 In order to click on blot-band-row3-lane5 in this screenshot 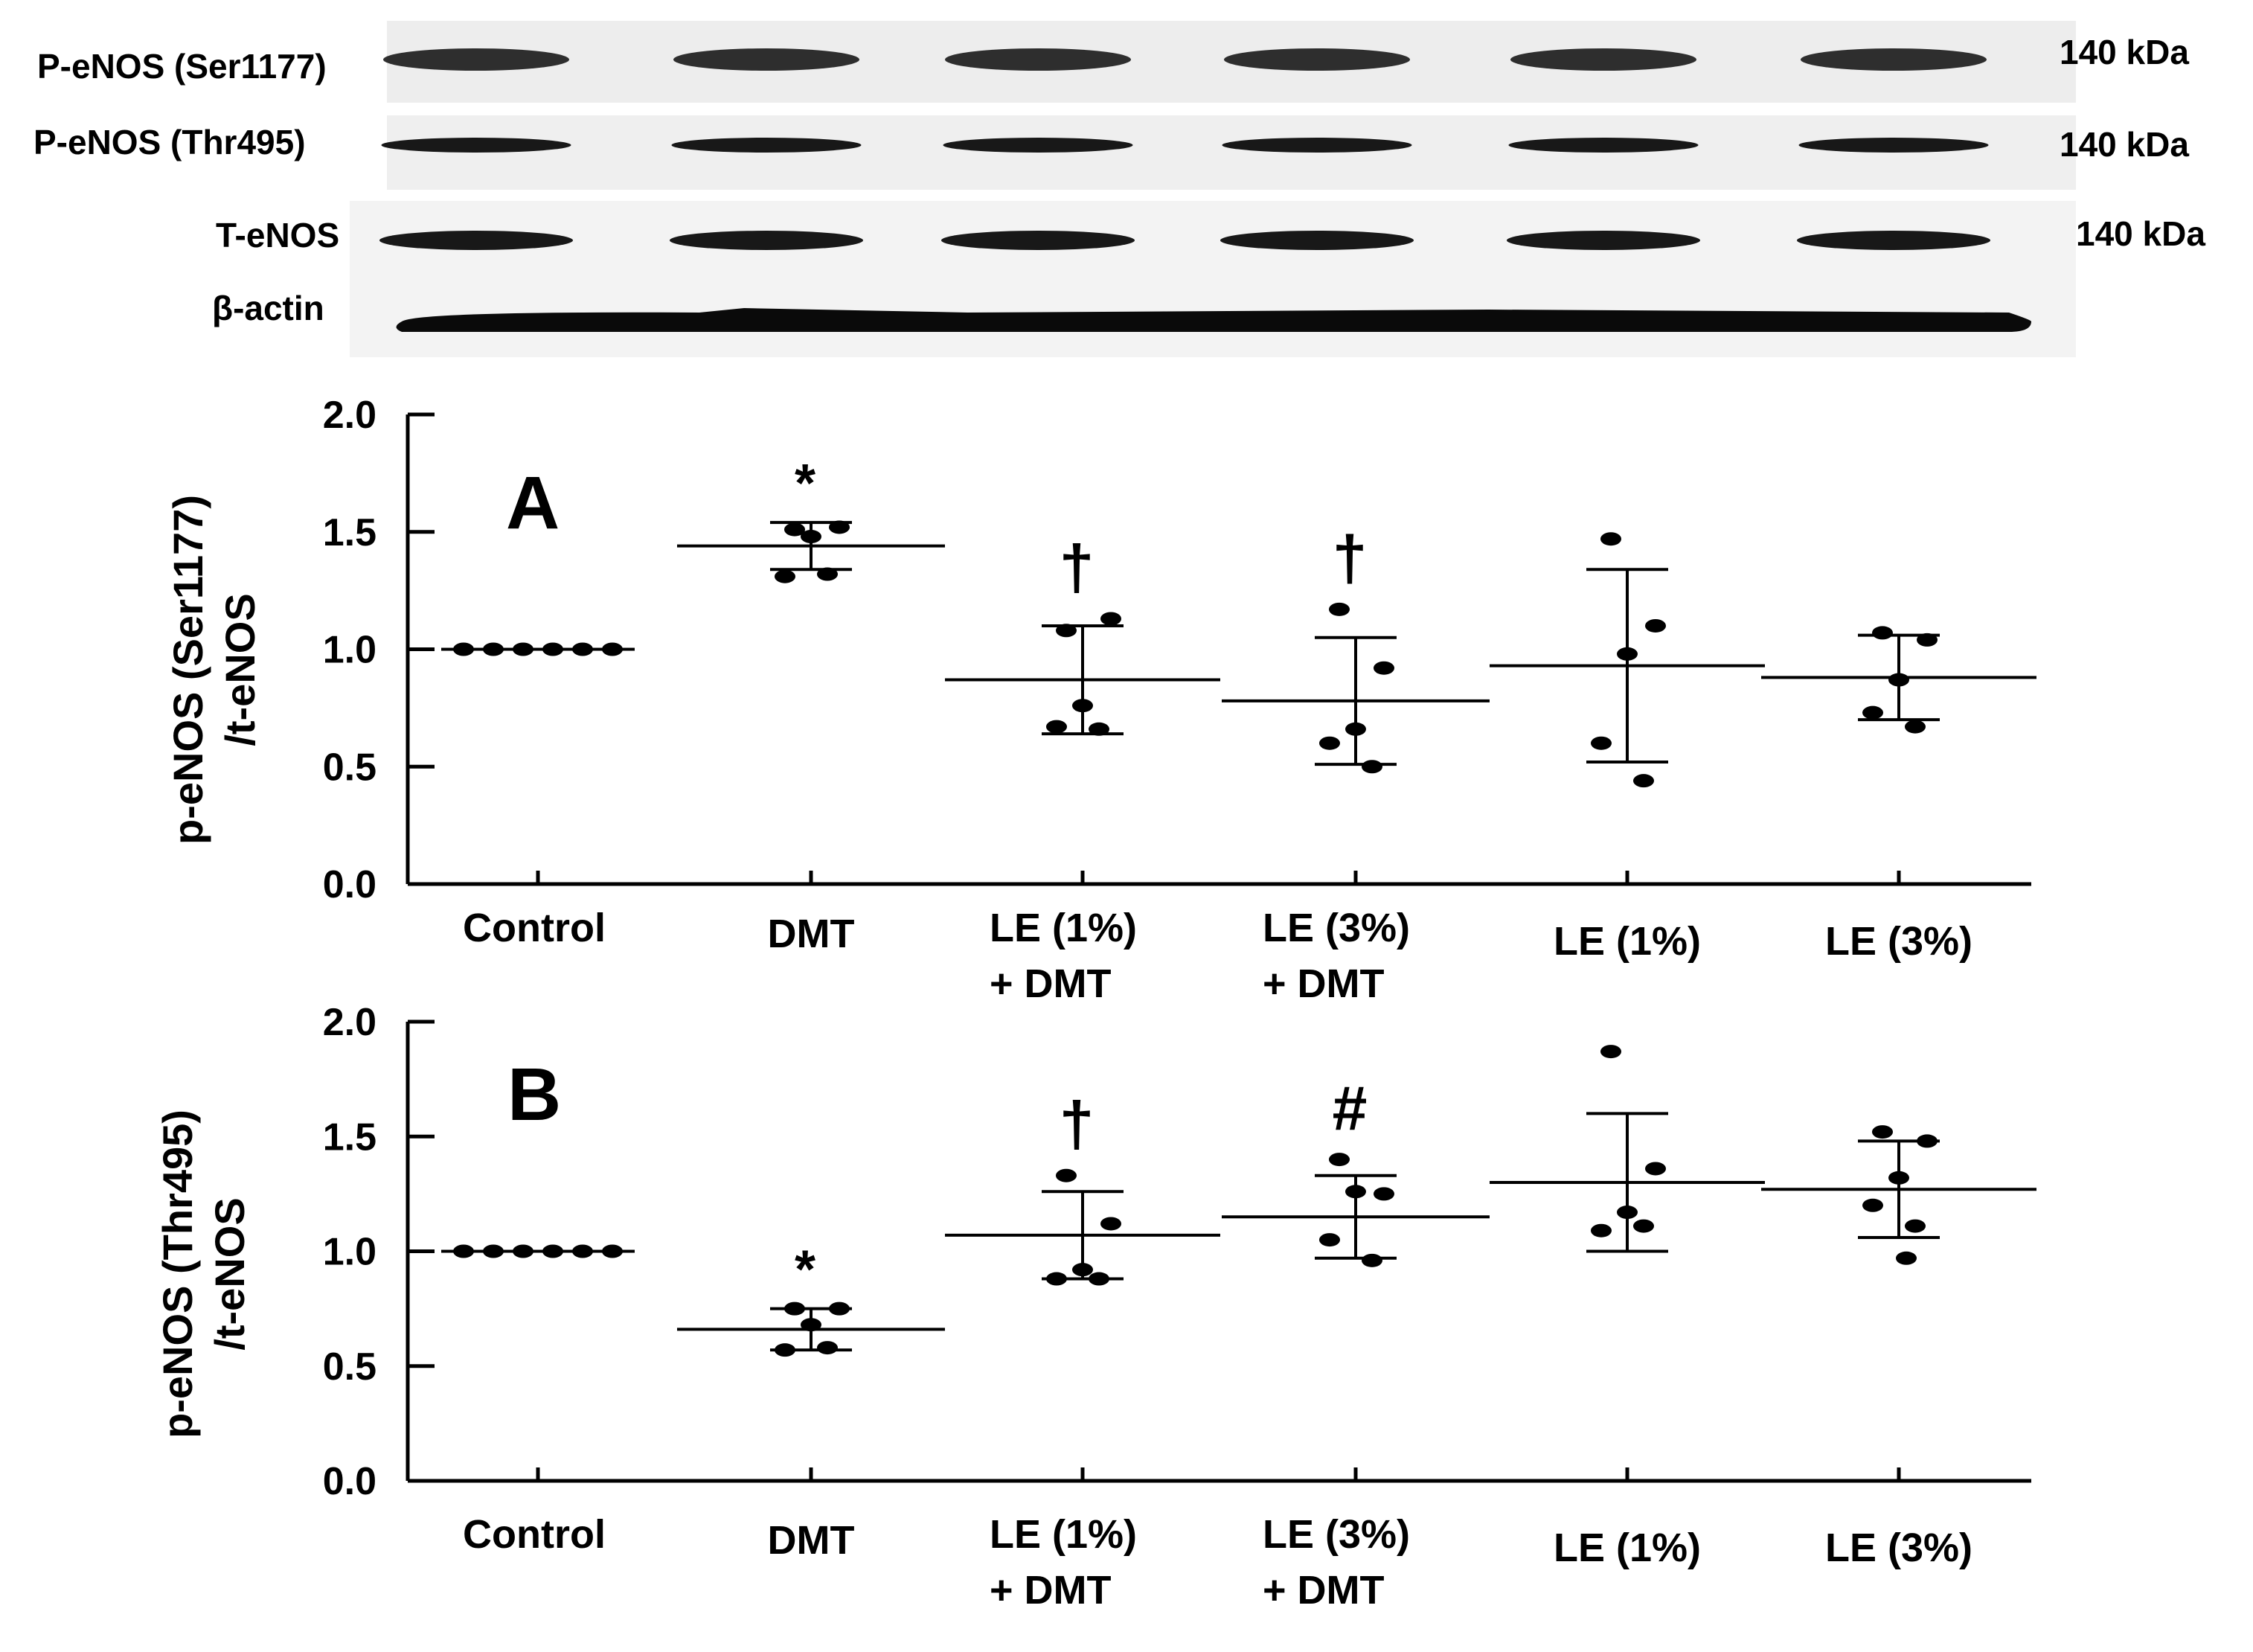, I will do `click(1603, 240)`.